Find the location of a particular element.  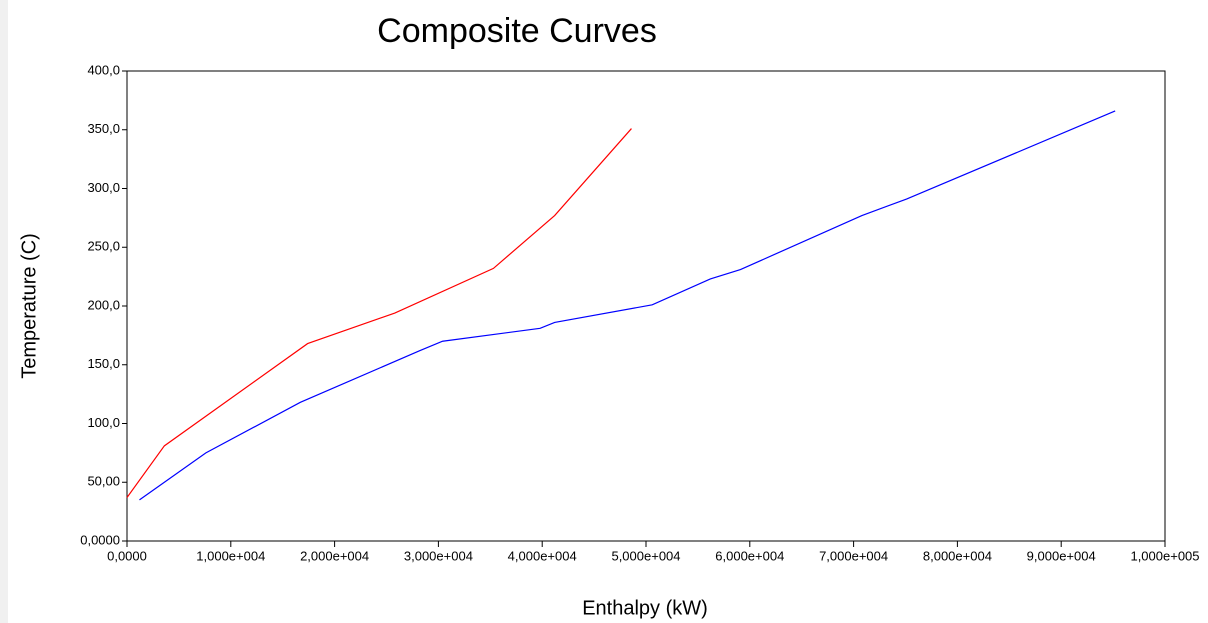

y-tick-label: 400,0 is located at coordinates (103, 69).